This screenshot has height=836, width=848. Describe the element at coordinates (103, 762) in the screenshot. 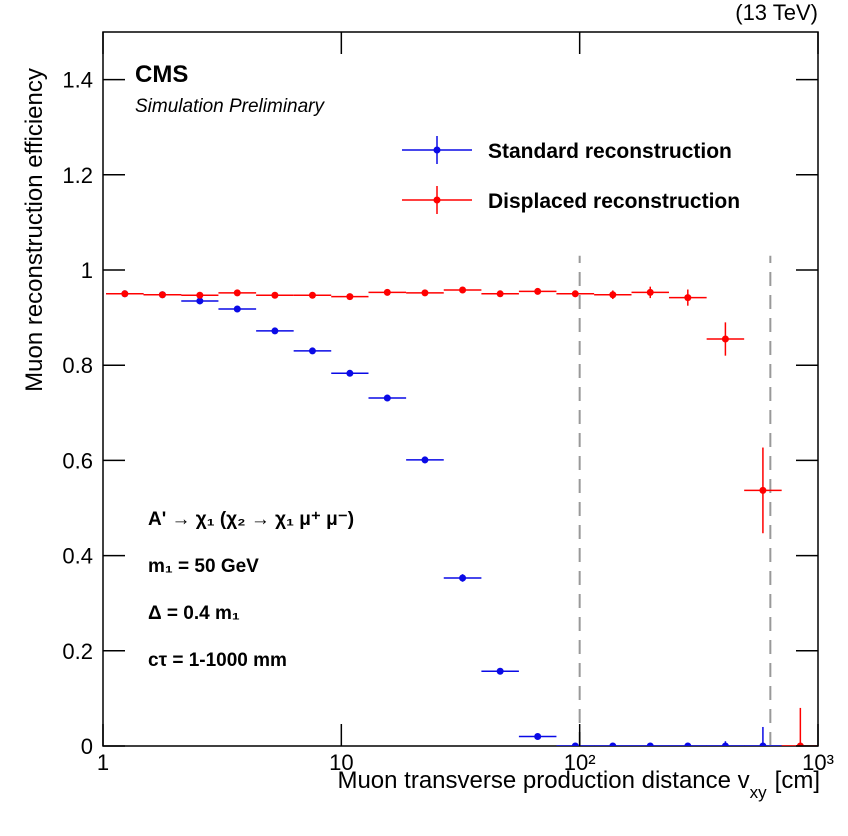

I see `x-tick-label: 1` at that location.